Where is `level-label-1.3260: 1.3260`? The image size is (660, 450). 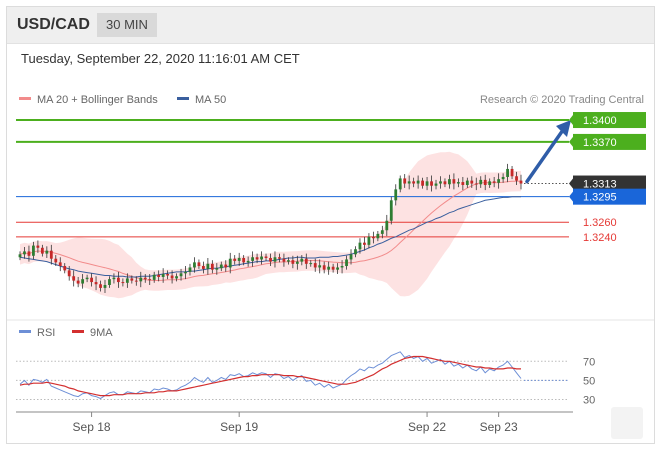 level-label-1.3260: 1.3260 is located at coordinates (600, 223).